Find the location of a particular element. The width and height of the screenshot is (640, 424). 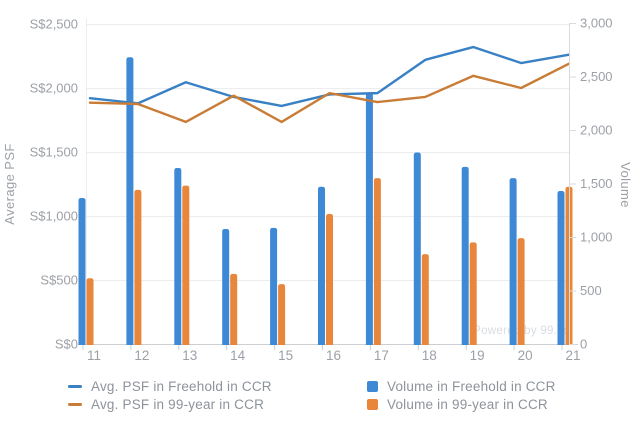

left-axis-tick-label: S$2,500 is located at coordinates (54, 24).